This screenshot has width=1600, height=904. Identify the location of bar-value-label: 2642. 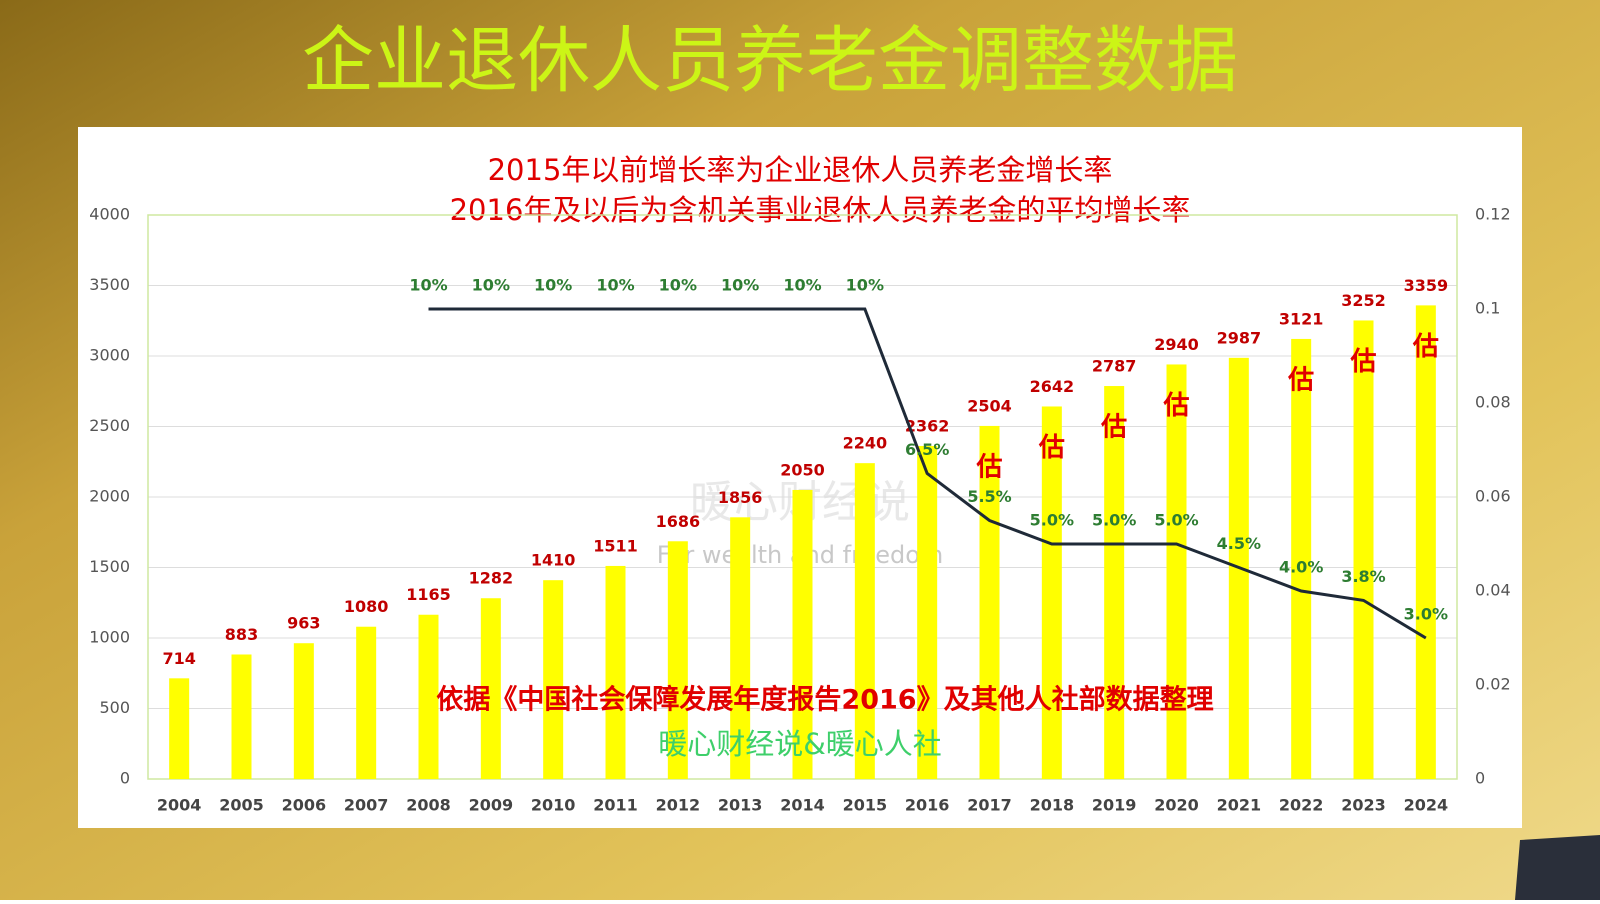
(1052, 386).